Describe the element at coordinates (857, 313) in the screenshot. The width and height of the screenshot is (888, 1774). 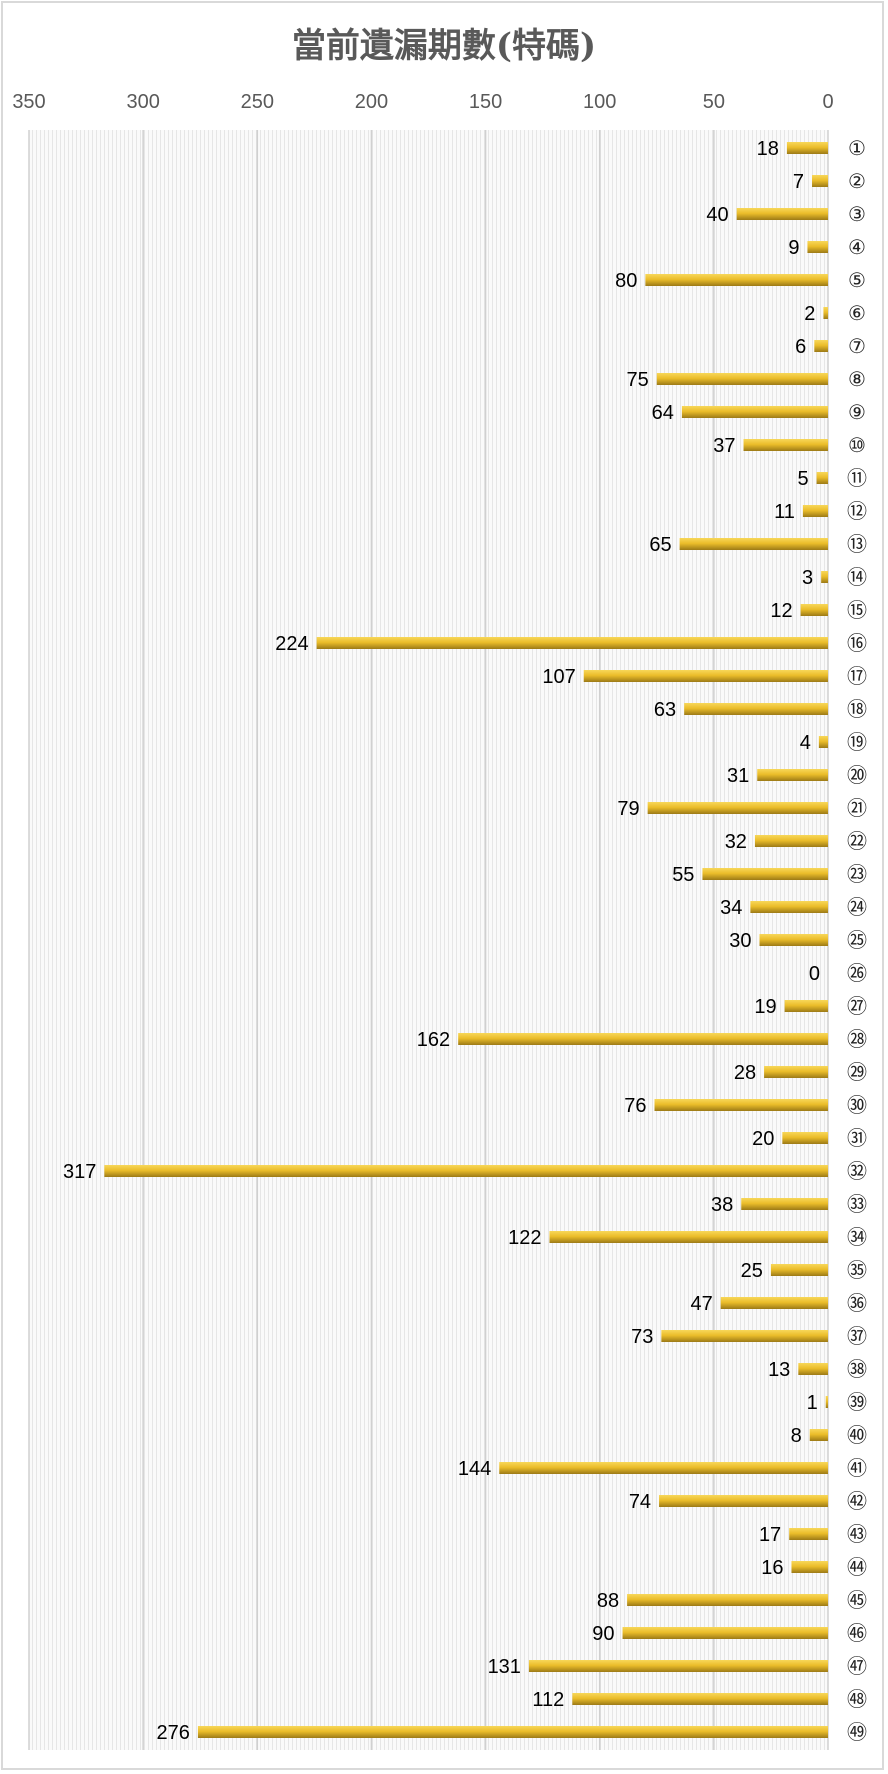
I see `category-label: ⑥` at that location.